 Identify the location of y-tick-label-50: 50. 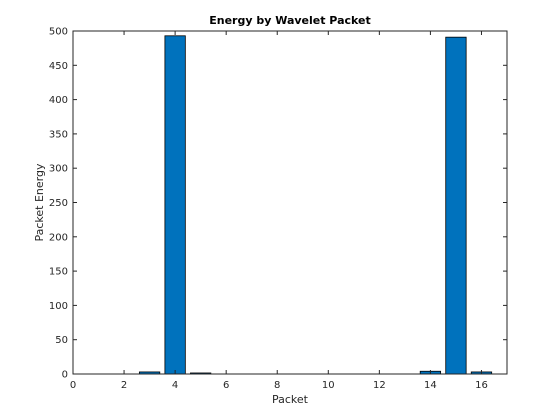
(61, 340).